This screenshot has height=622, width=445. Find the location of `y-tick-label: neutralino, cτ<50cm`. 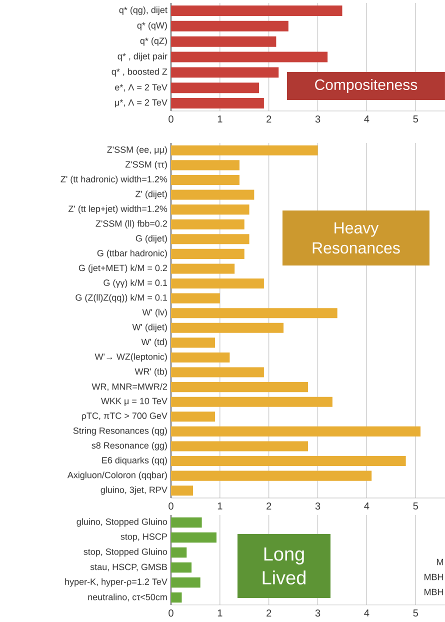

y-tick-label: neutralino, cτ<50cm is located at coordinates (127, 598).